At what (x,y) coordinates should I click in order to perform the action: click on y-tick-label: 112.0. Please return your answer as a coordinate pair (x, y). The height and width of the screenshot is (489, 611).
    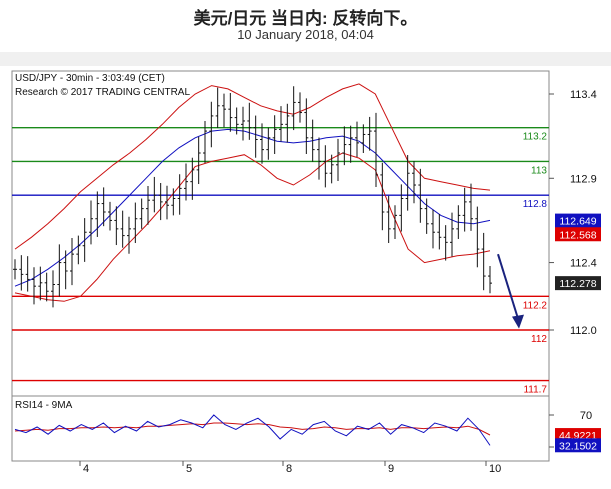
    Looking at the image, I should click on (583, 331).